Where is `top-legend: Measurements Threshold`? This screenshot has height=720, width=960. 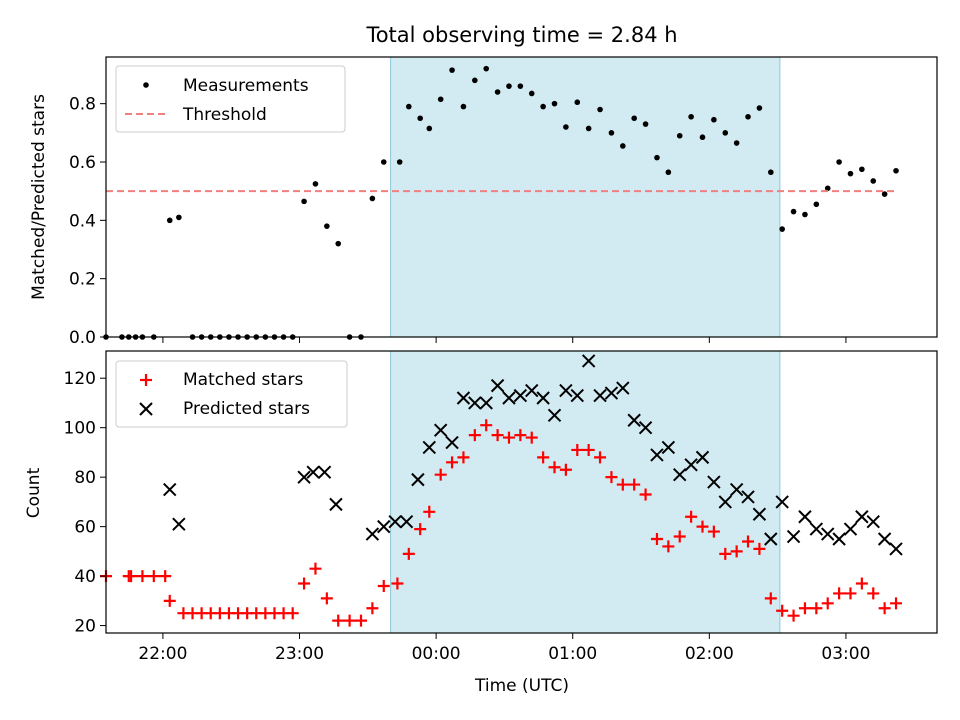
top-legend: Measurements Threshold is located at coordinates (230, 99).